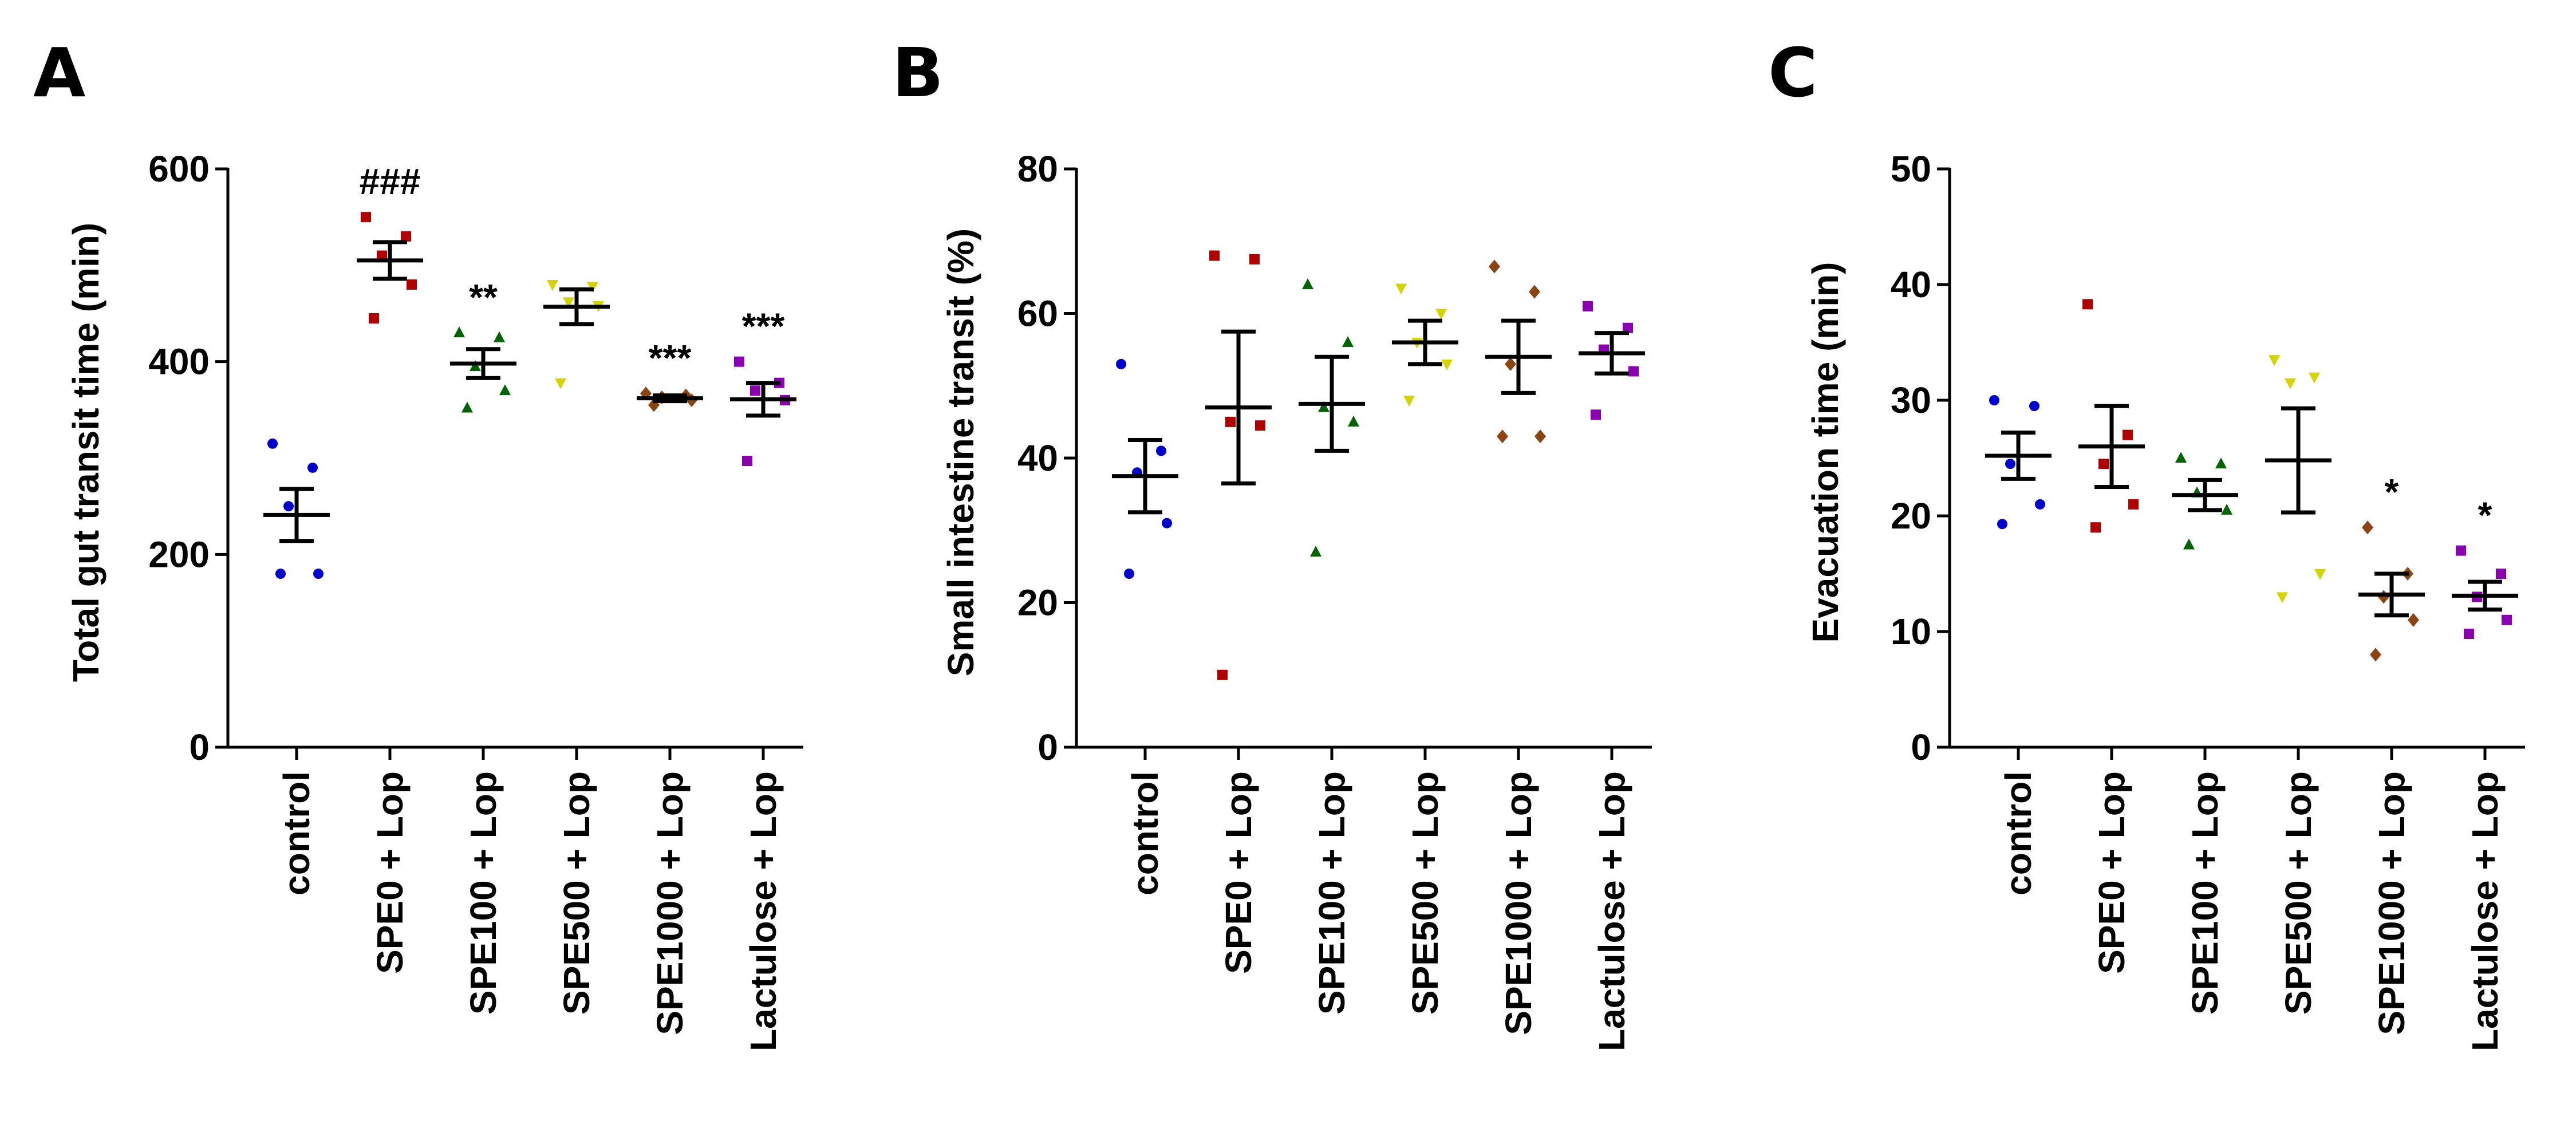 The image size is (2576, 1140). Describe the element at coordinates (483, 297) in the screenshot. I see `significance-label: **` at that location.